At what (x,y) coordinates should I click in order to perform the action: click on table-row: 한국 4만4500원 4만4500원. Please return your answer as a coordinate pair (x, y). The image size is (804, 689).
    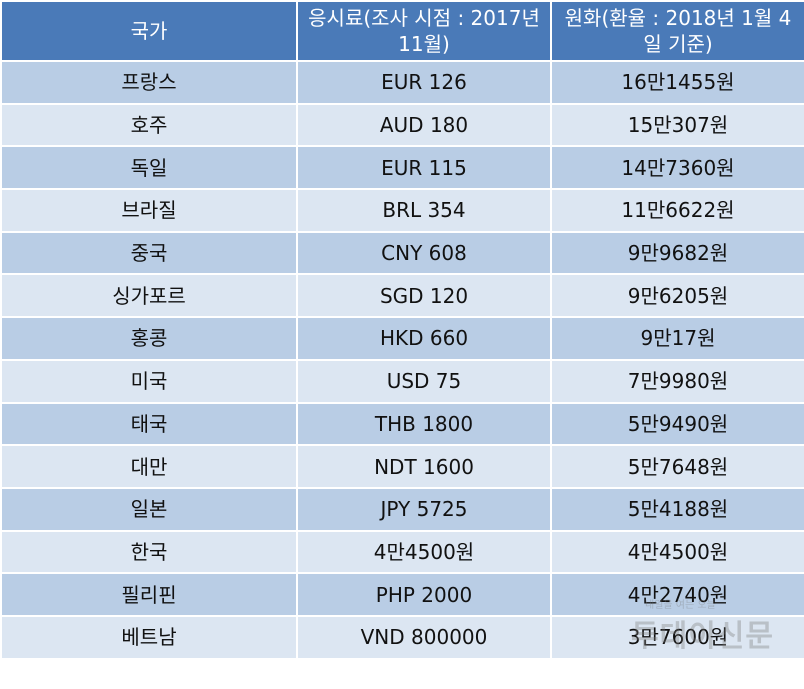
    Looking at the image, I should click on (402, 552).